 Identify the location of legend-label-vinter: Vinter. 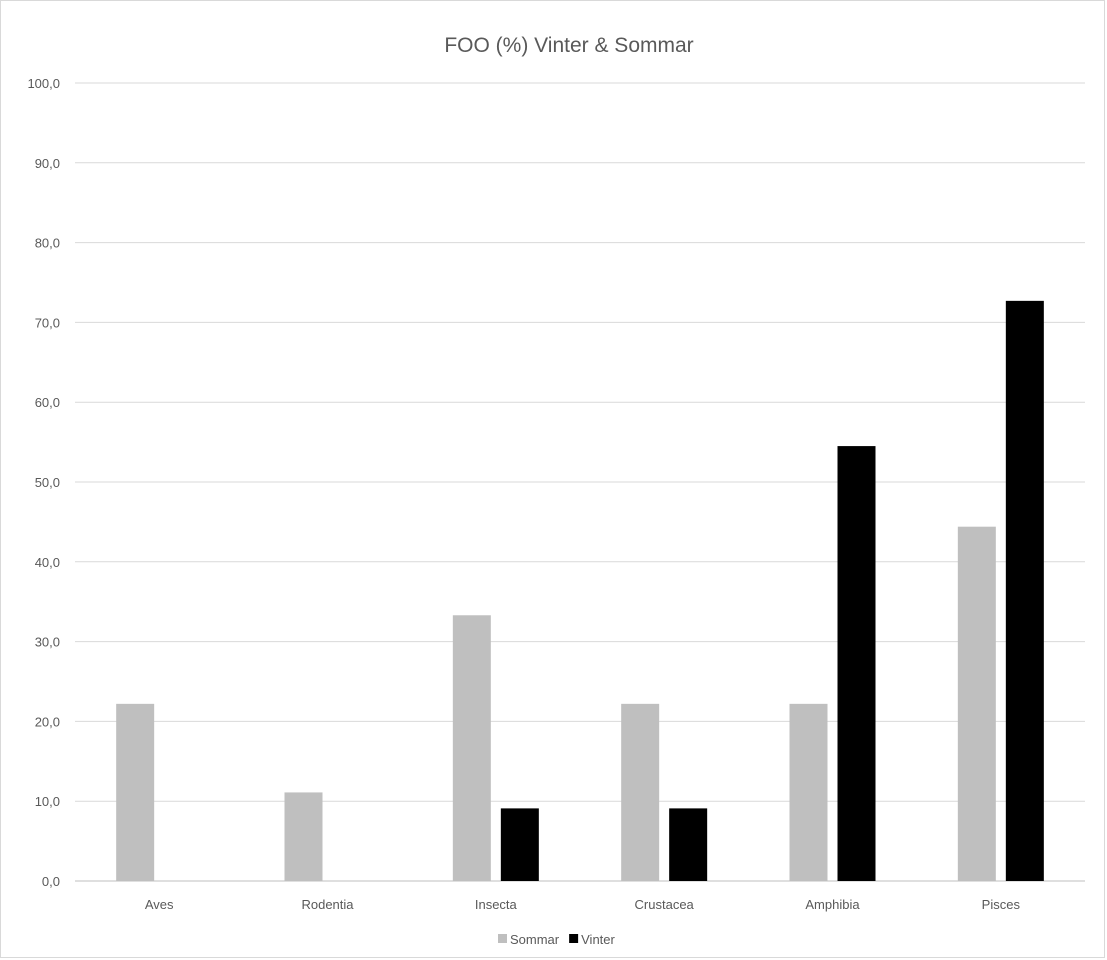
(598, 939).